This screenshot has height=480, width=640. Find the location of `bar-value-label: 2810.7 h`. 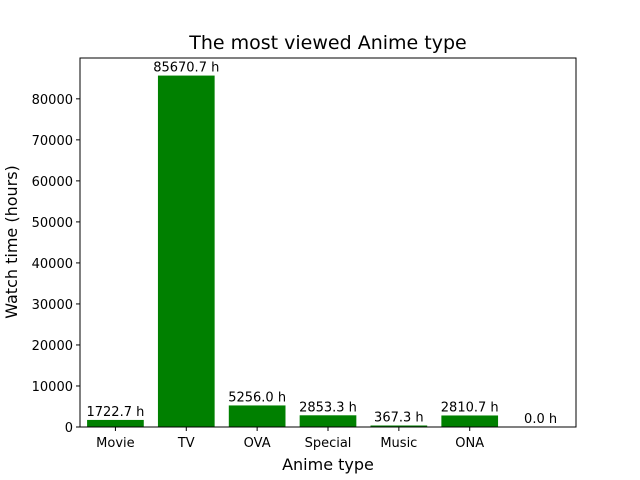

bar-value-label: 2810.7 h is located at coordinates (470, 407).